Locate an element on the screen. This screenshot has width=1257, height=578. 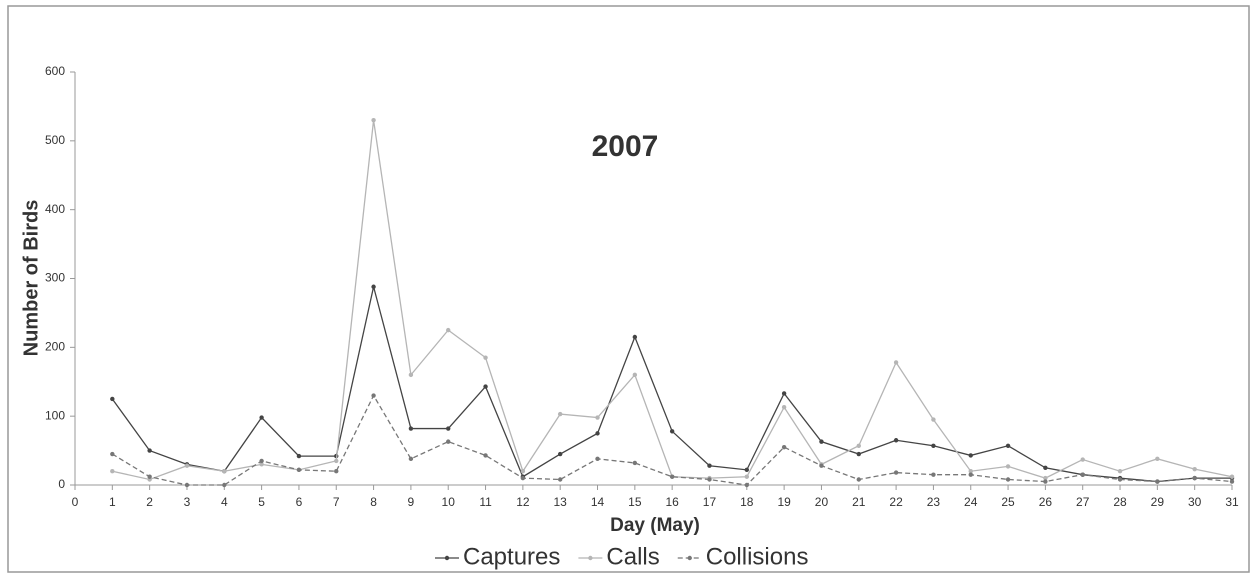
x-tick-label: 10 is located at coordinates (449, 502).